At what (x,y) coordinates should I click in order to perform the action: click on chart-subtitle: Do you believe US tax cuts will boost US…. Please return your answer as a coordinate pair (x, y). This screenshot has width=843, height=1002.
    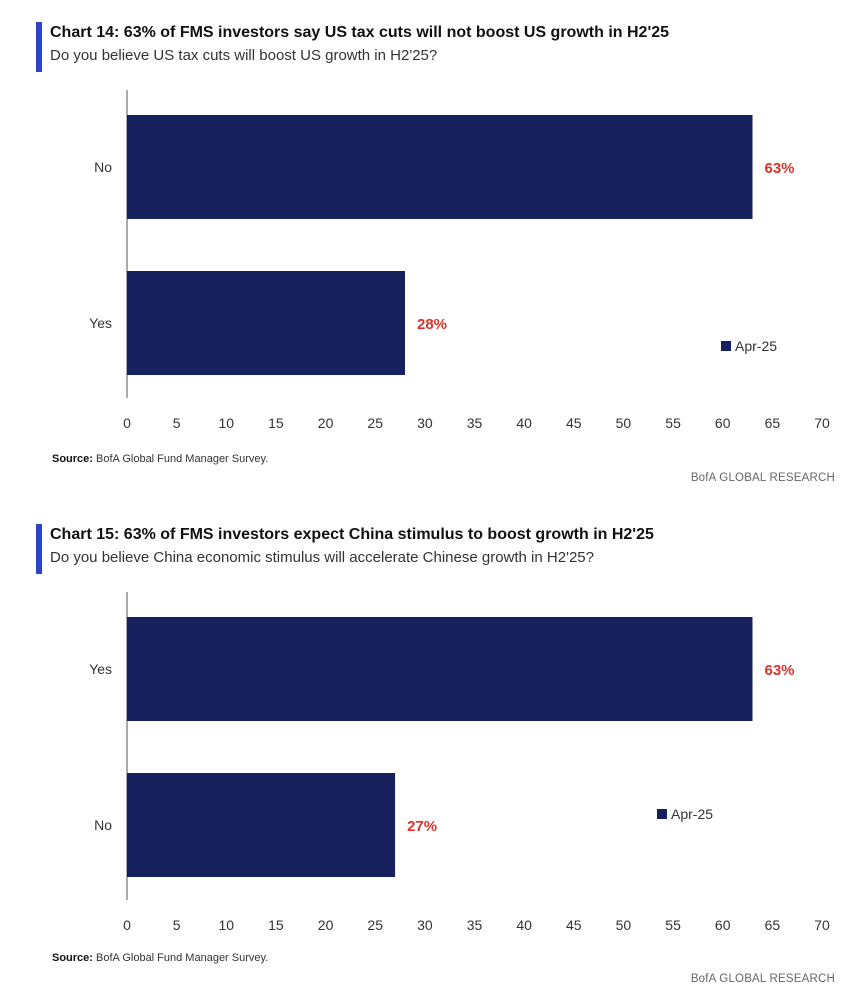
    Looking at the image, I should click on (244, 55).